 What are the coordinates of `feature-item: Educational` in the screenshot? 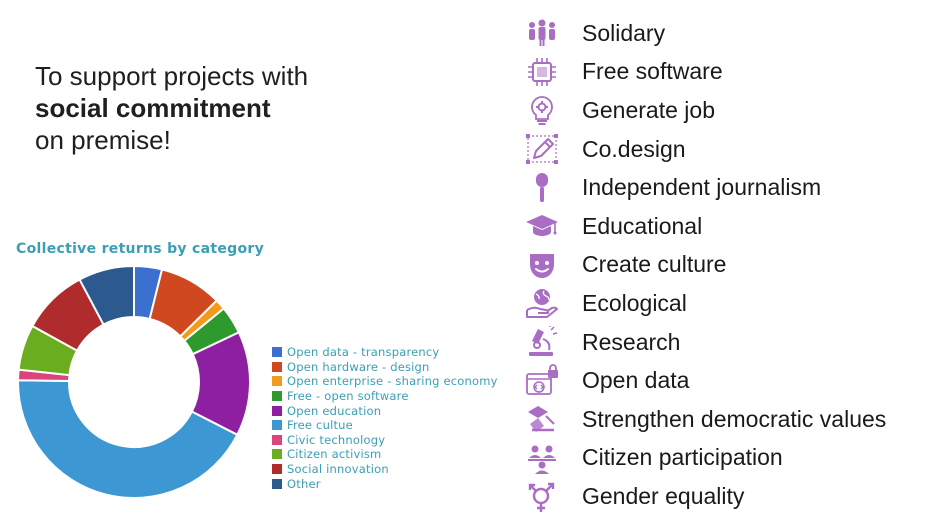 It's located at (705, 226).